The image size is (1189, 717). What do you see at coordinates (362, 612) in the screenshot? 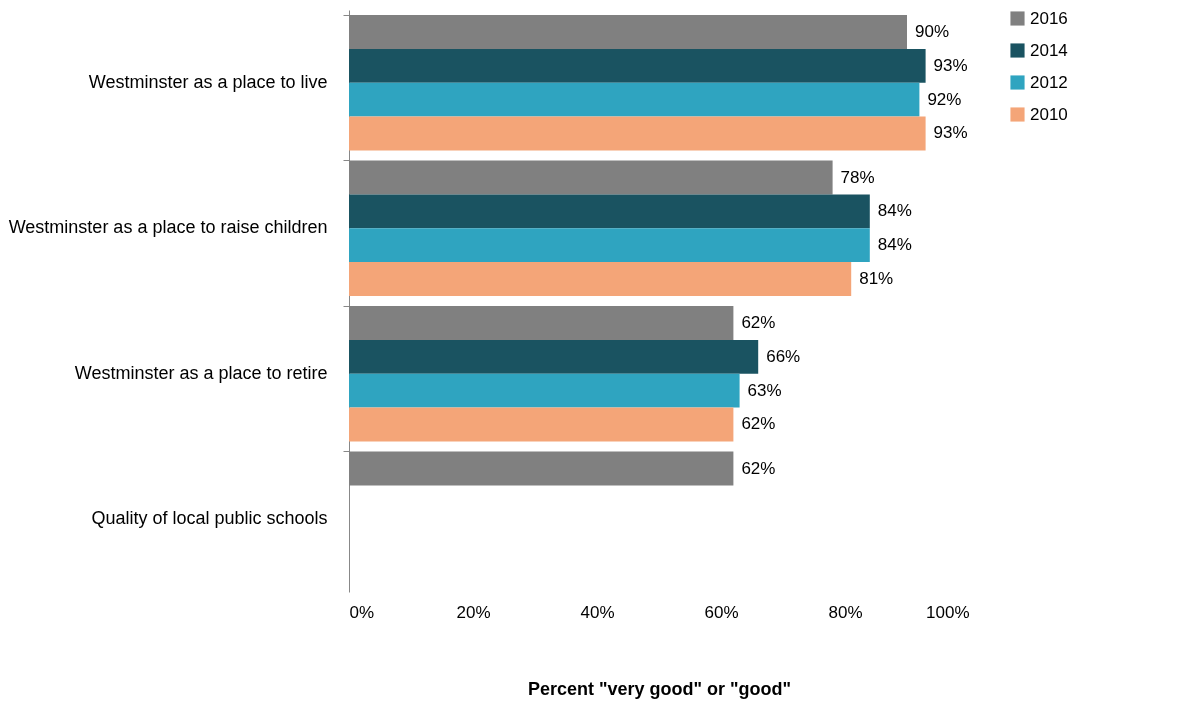
I see `x-tick-label: 0%` at bounding box center [362, 612].